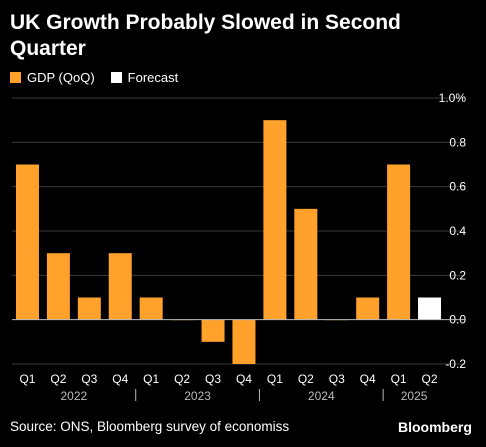 This screenshot has height=447, width=486. Describe the element at coordinates (102, 77) in the screenshot. I see `legend: GDP (QoQ) Forecast` at that location.